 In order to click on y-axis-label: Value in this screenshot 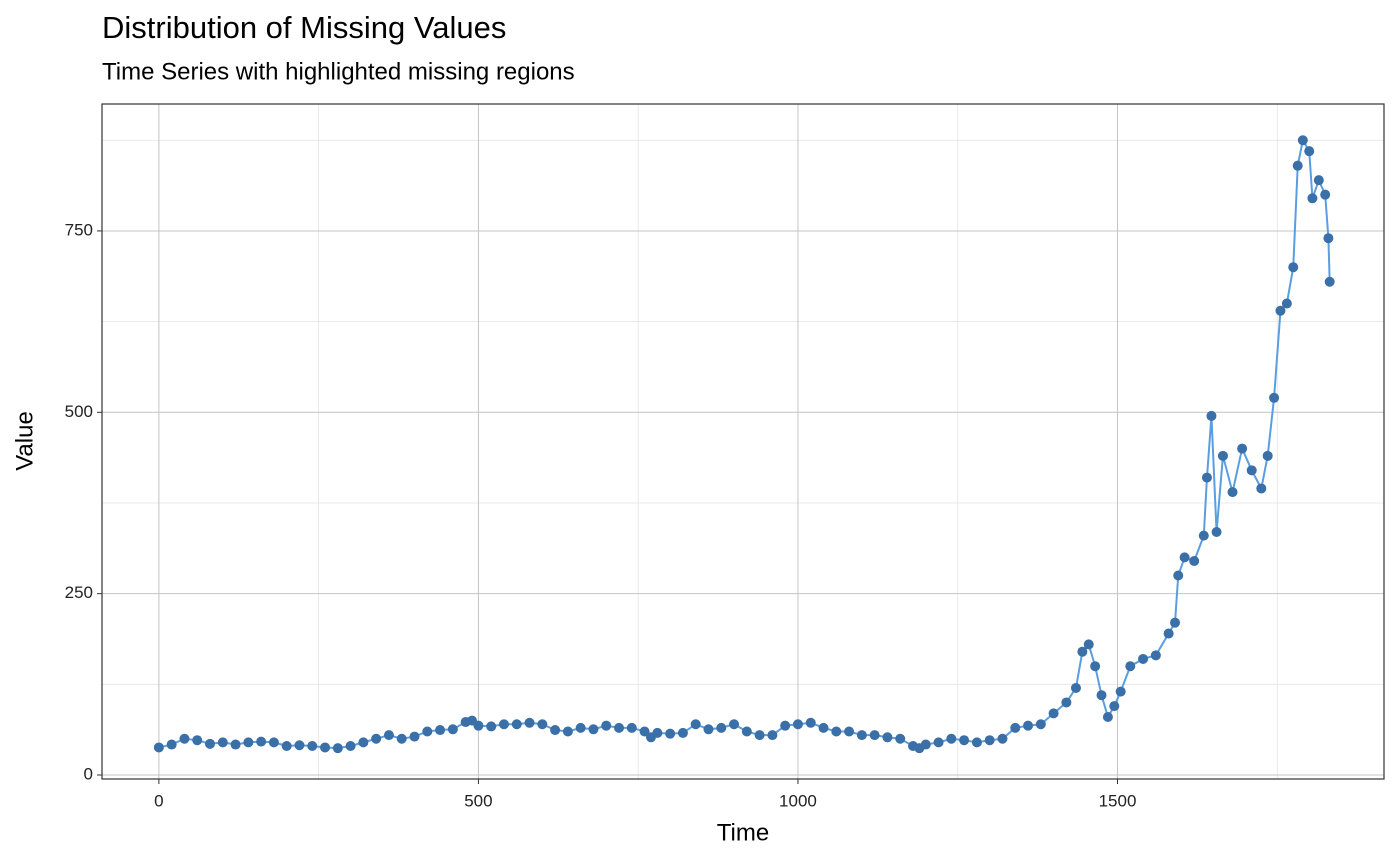, I will do `click(24, 441)`.